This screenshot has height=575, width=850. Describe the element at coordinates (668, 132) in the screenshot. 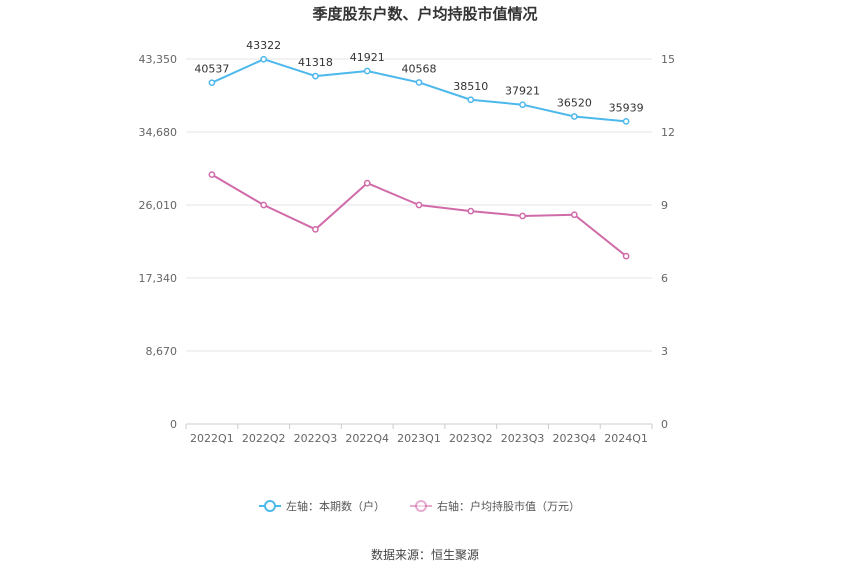

I see `right-axis-tick: 12` at that location.